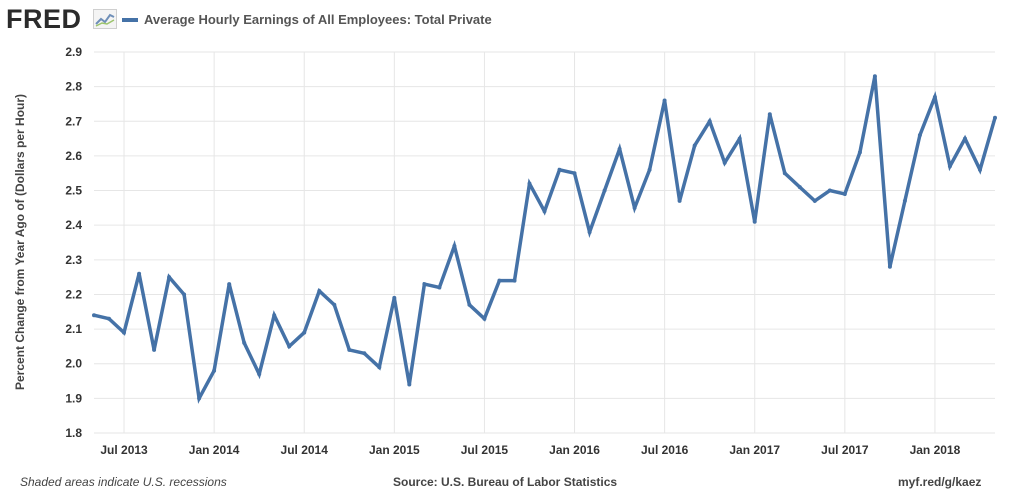  Describe the element at coordinates (44, 19) in the screenshot. I see `fred-logo: FRED` at that location.